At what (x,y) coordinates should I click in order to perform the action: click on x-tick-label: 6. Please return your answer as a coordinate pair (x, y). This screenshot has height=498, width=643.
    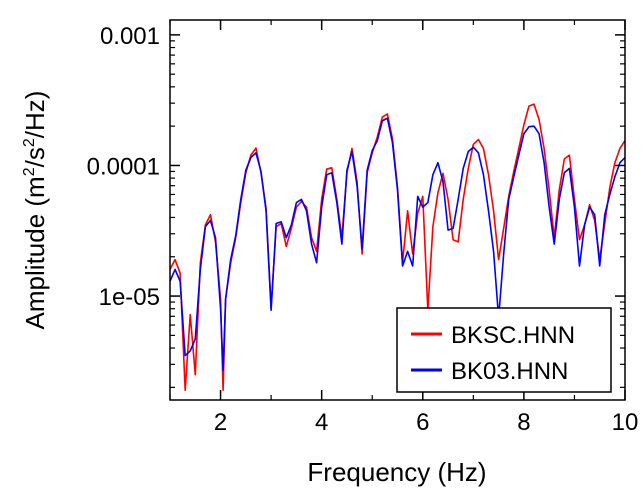
    Looking at the image, I should click on (422, 422).